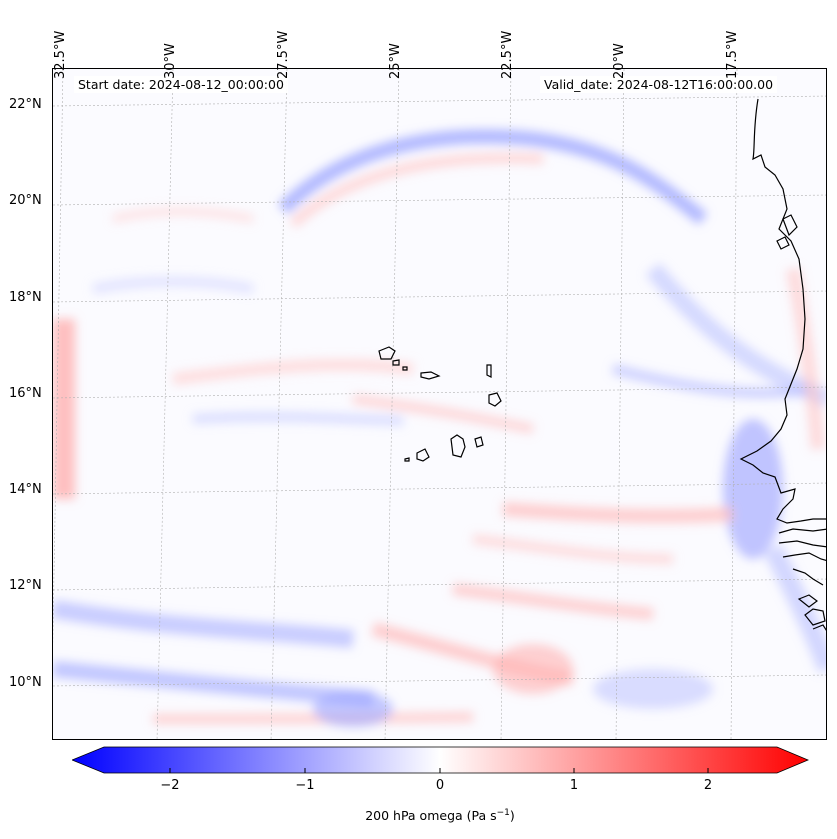 This screenshot has height=839, width=837. Describe the element at coordinates (25, 200) in the screenshot. I see `lat-label: 20°N` at that location.